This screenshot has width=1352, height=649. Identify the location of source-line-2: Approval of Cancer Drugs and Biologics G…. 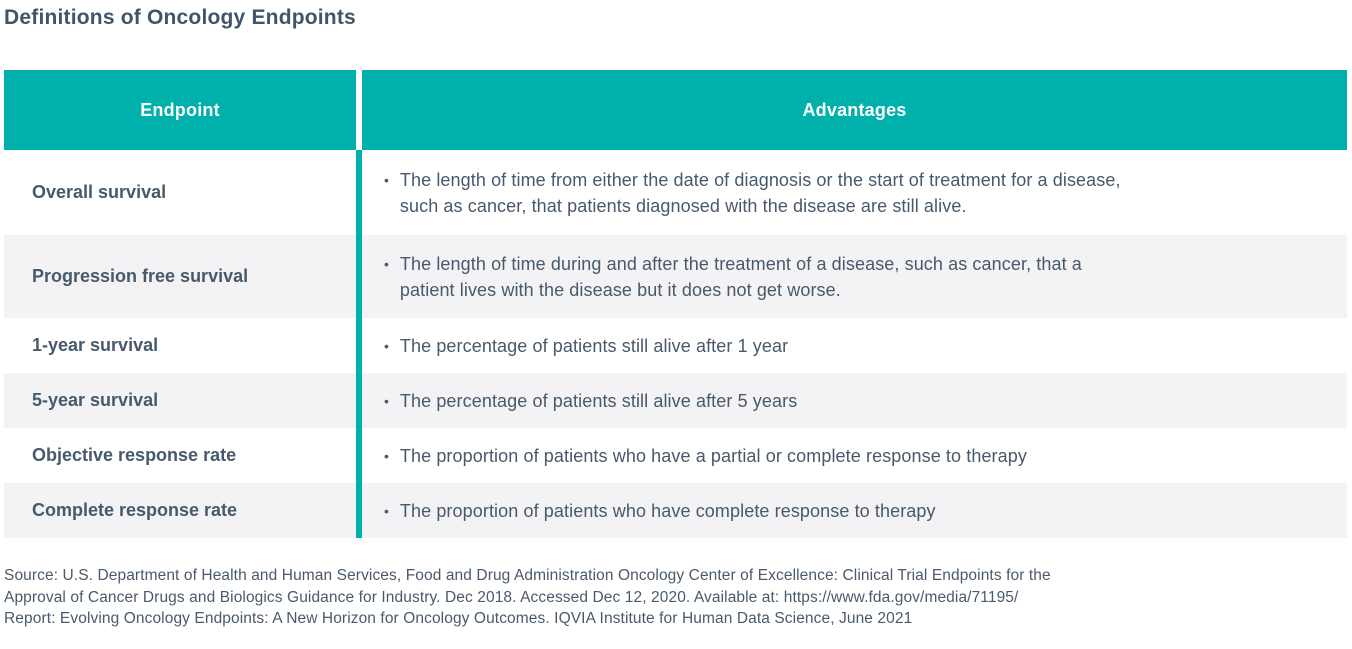
(511, 597).